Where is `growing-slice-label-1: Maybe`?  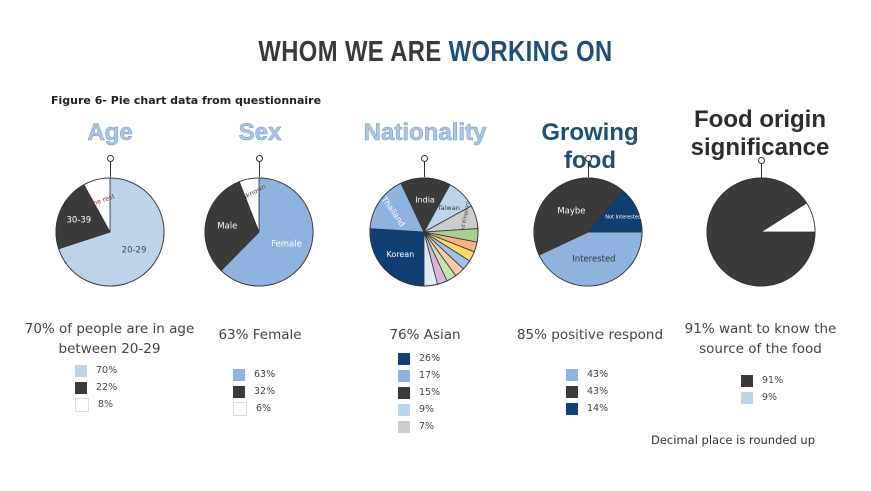
growing-slice-label-1: Maybe is located at coordinates (571, 212).